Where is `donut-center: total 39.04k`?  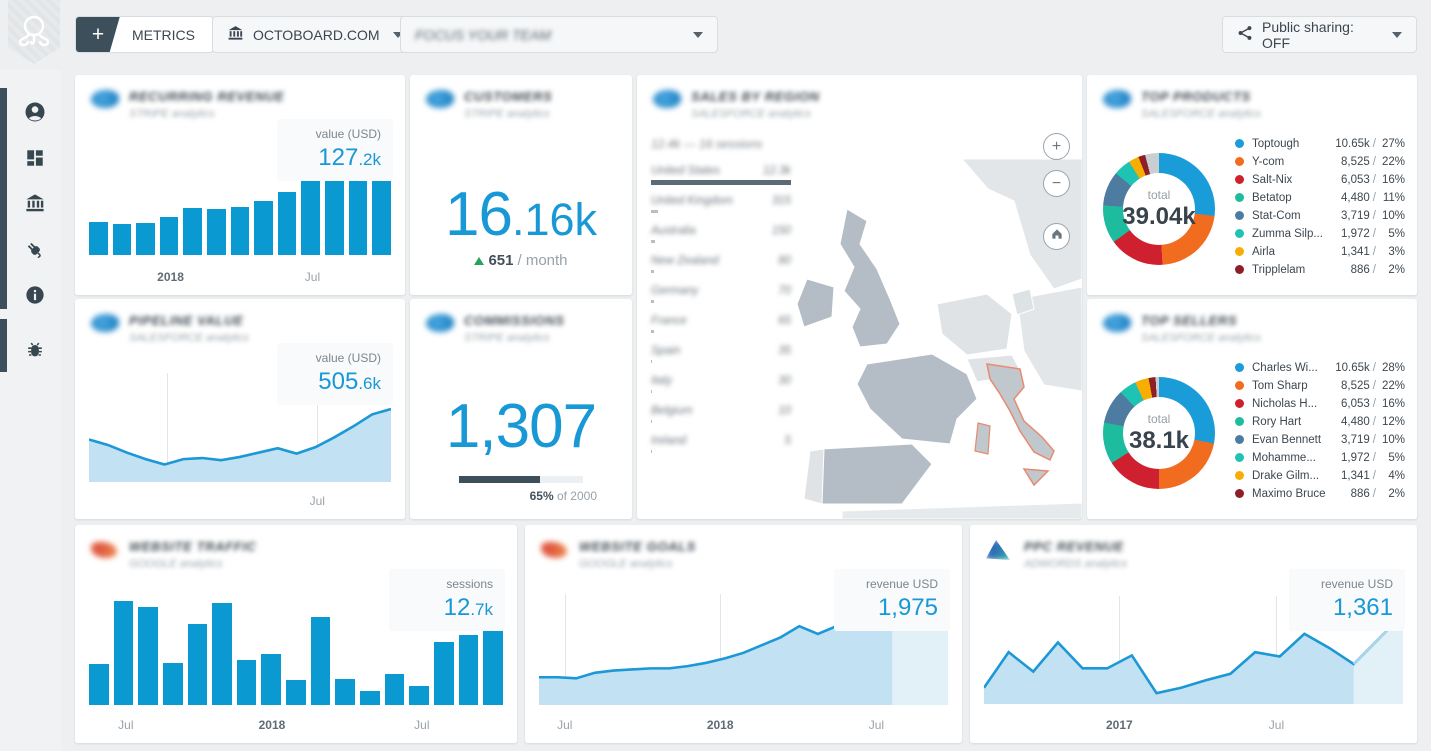 donut-center: total 39.04k is located at coordinates (1159, 208).